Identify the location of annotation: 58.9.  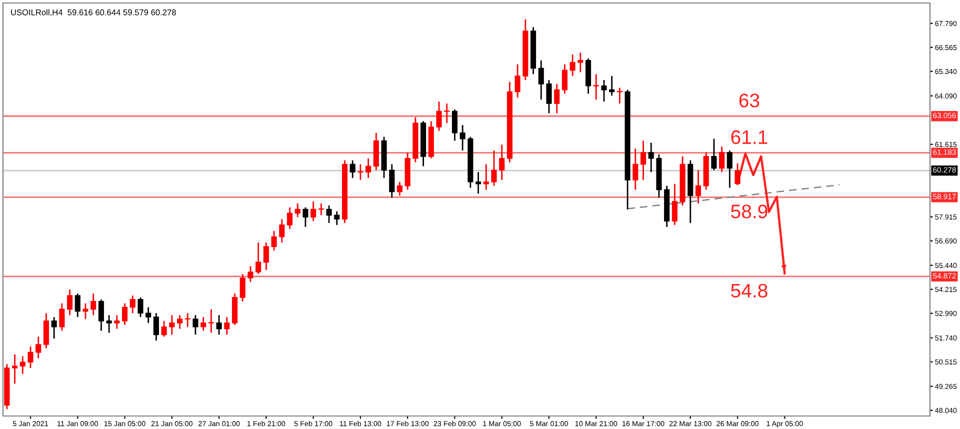
(749, 211).